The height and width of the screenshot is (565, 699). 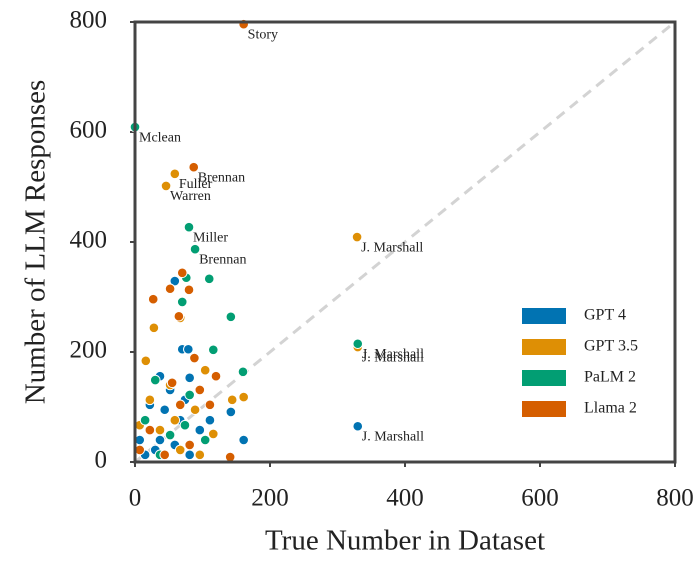 I want to click on legend-label: PaLM 2, so click(x=610, y=377).